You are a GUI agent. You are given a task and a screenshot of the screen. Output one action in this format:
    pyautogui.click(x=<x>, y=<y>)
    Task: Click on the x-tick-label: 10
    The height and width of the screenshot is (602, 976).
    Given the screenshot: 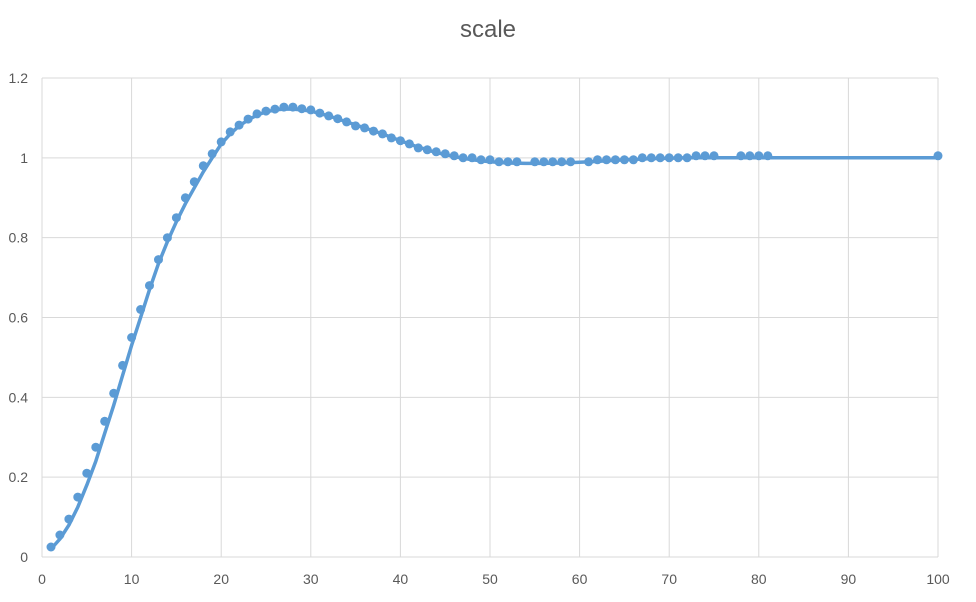 What is the action you would take?
    pyautogui.click(x=132, y=579)
    